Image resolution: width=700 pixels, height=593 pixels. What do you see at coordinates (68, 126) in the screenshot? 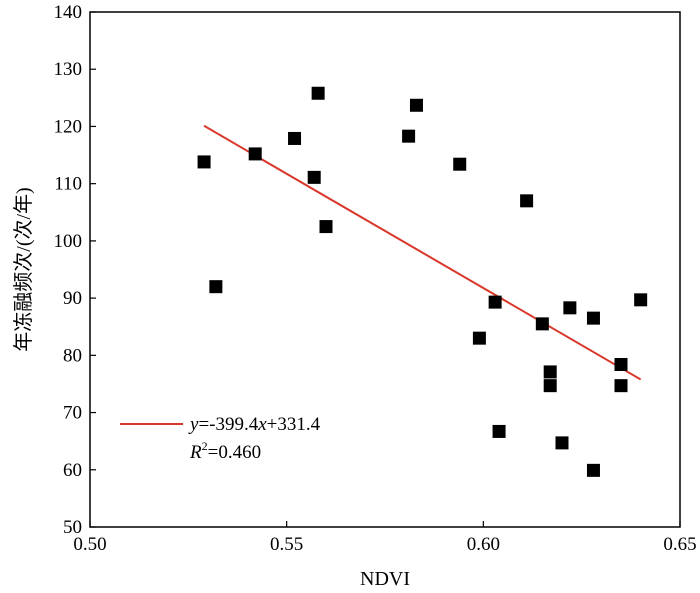
I see `y-tick-label: 120` at bounding box center [68, 126].